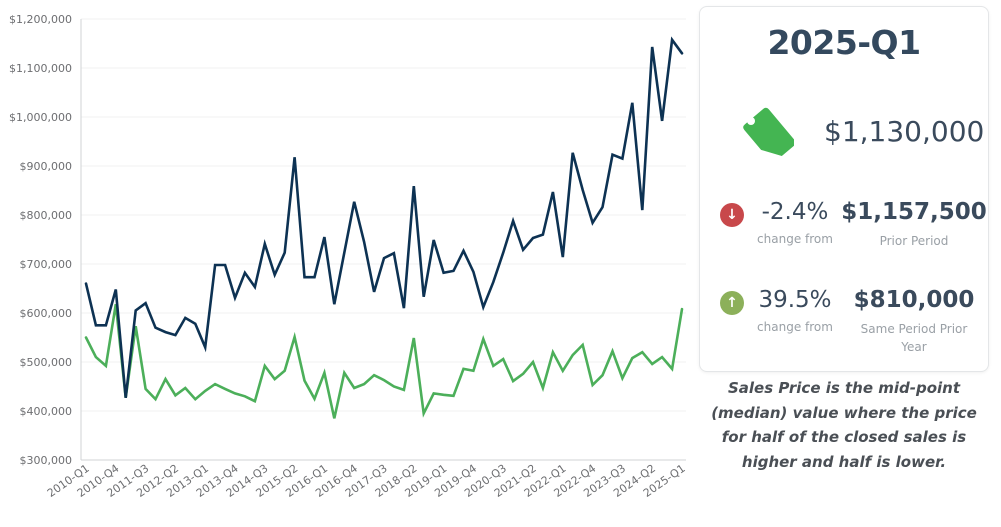  I want to click on y-tick-label: $1,000,000, so click(40, 117).